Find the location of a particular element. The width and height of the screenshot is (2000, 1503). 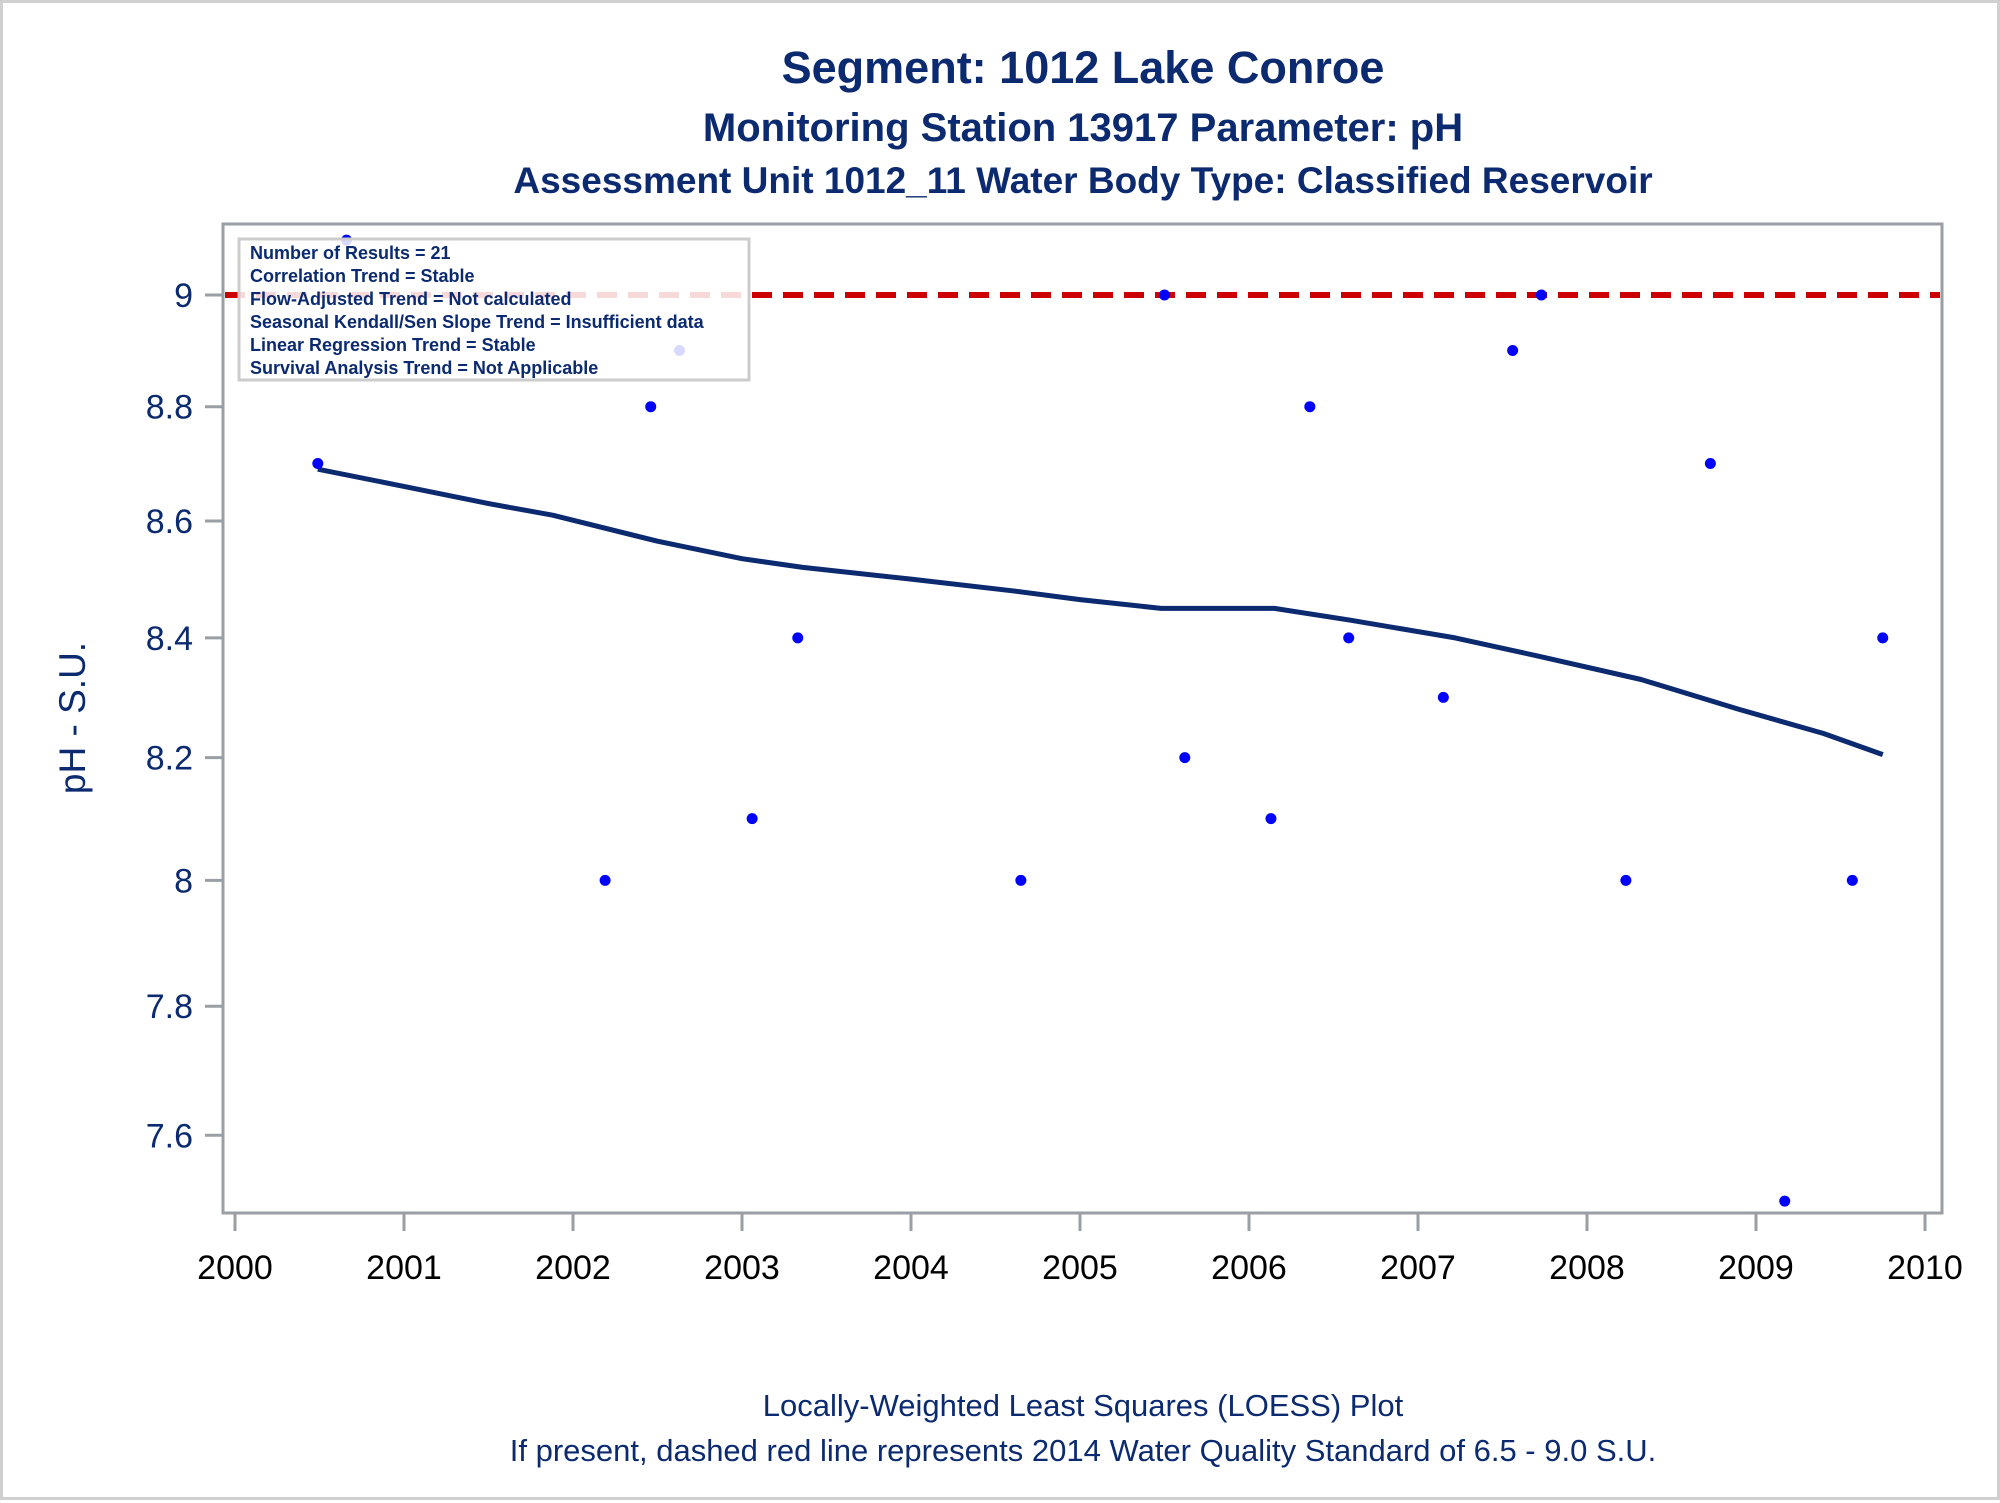

stats-number-of-results: Number of Results = 21 is located at coordinates (350, 253).